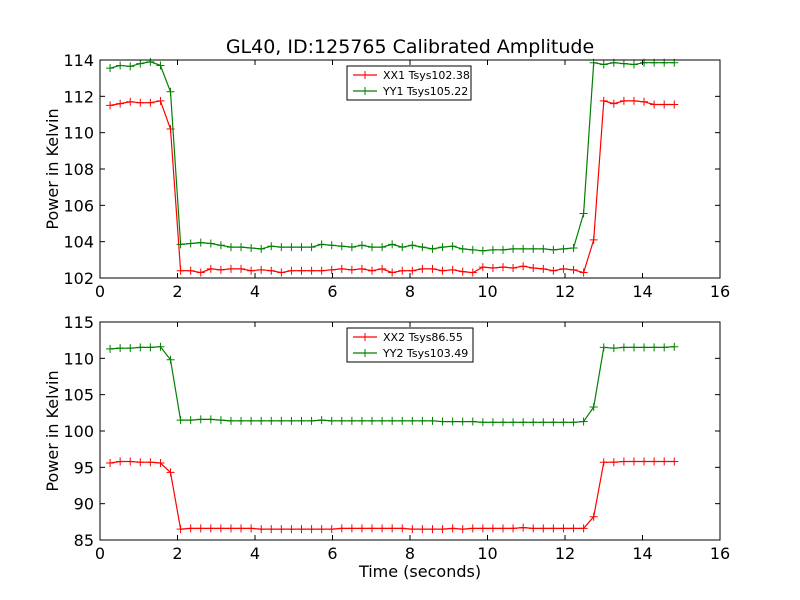 The width and height of the screenshot is (800, 600). What do you see at coordinates (565, 553) in the screenshot?
I see `x-tick-label: 12` at bounding box center [565, 553].